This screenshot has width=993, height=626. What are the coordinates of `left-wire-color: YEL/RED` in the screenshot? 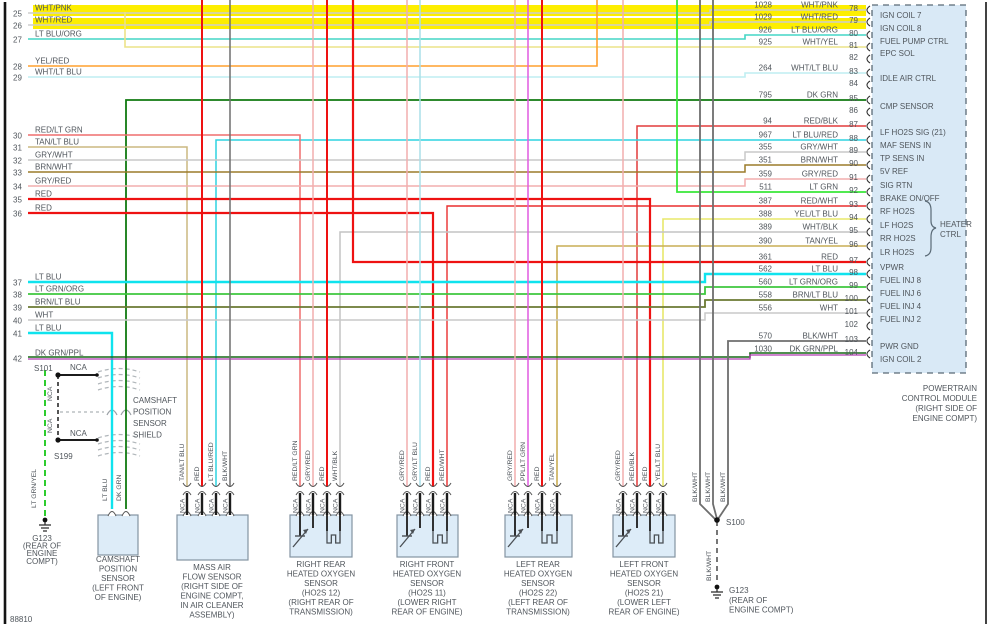 It's located at (52, 61).